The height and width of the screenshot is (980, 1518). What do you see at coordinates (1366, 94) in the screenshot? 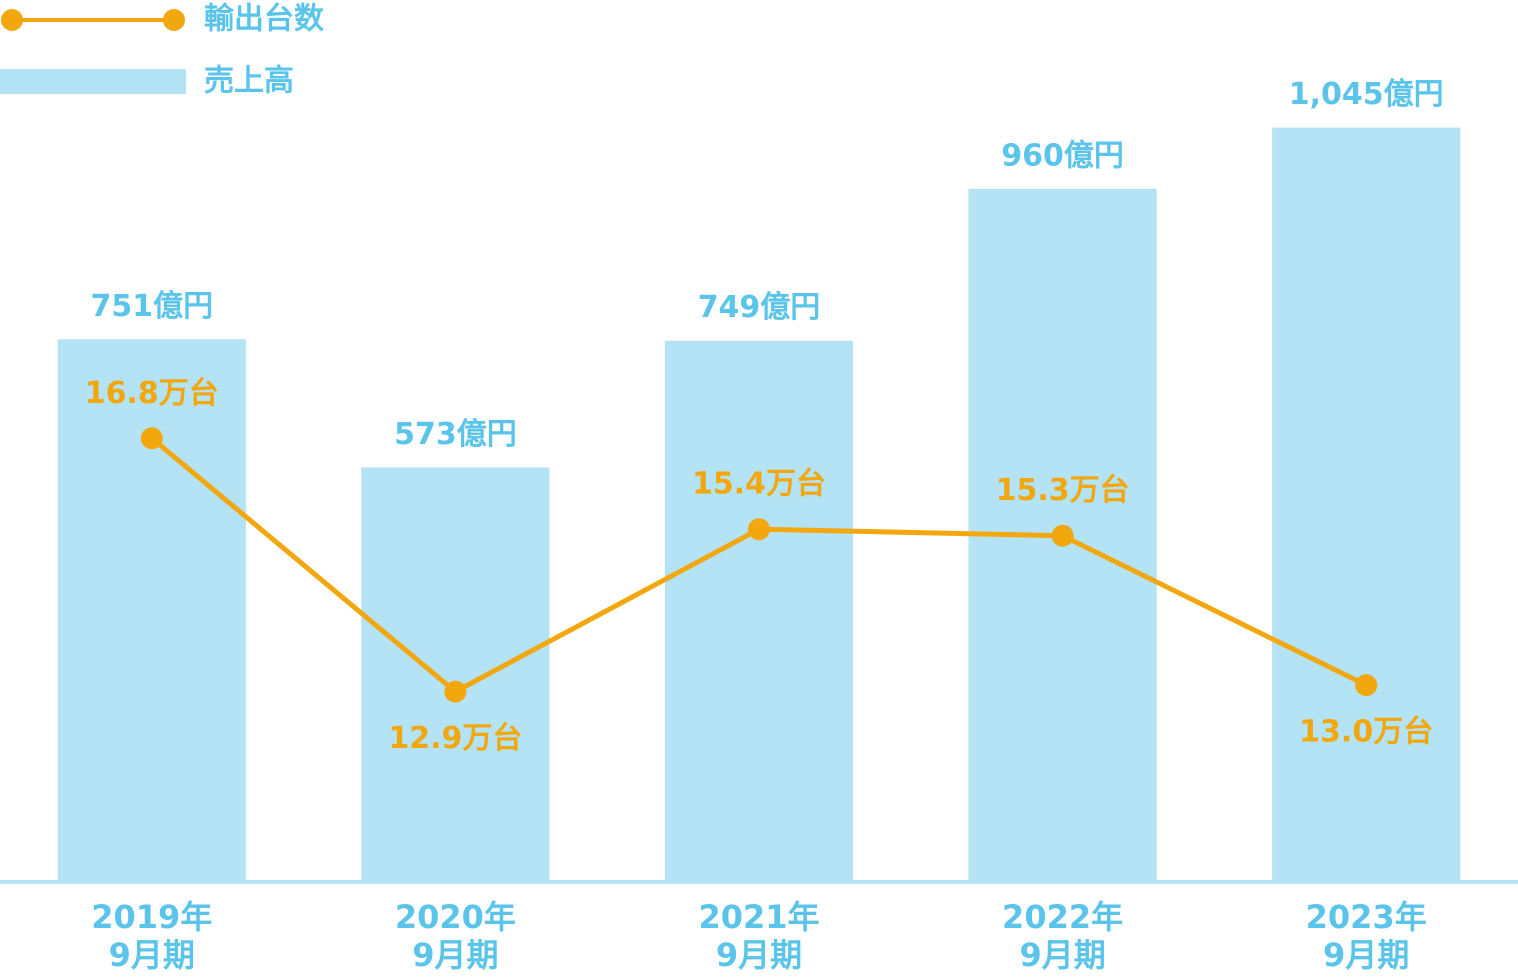
I see `bar-value-label: 1,045億円` at bounding box center [1366, 94].